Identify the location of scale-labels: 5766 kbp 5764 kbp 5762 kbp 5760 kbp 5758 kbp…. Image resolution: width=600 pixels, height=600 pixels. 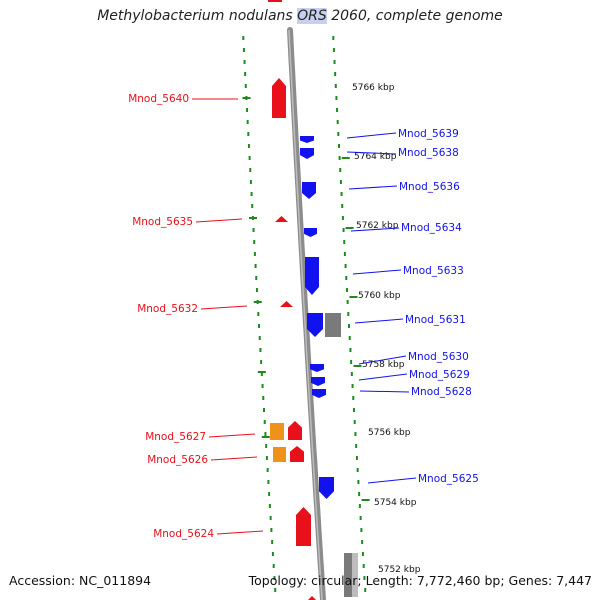
(386, 329).